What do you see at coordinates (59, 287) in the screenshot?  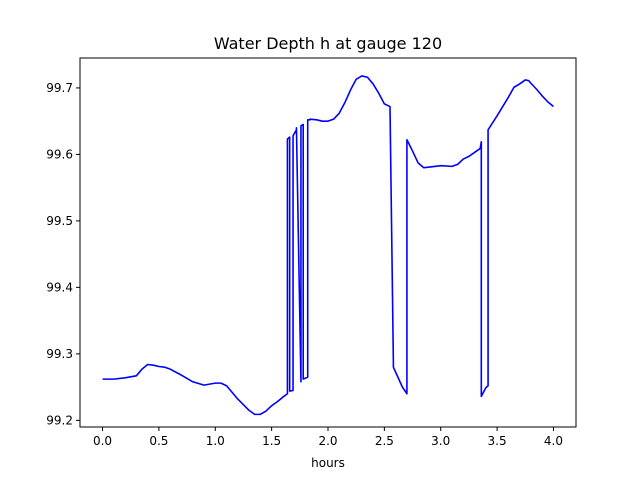 I see `y-tick-label: 99.4` at bounding box center [59, 287].